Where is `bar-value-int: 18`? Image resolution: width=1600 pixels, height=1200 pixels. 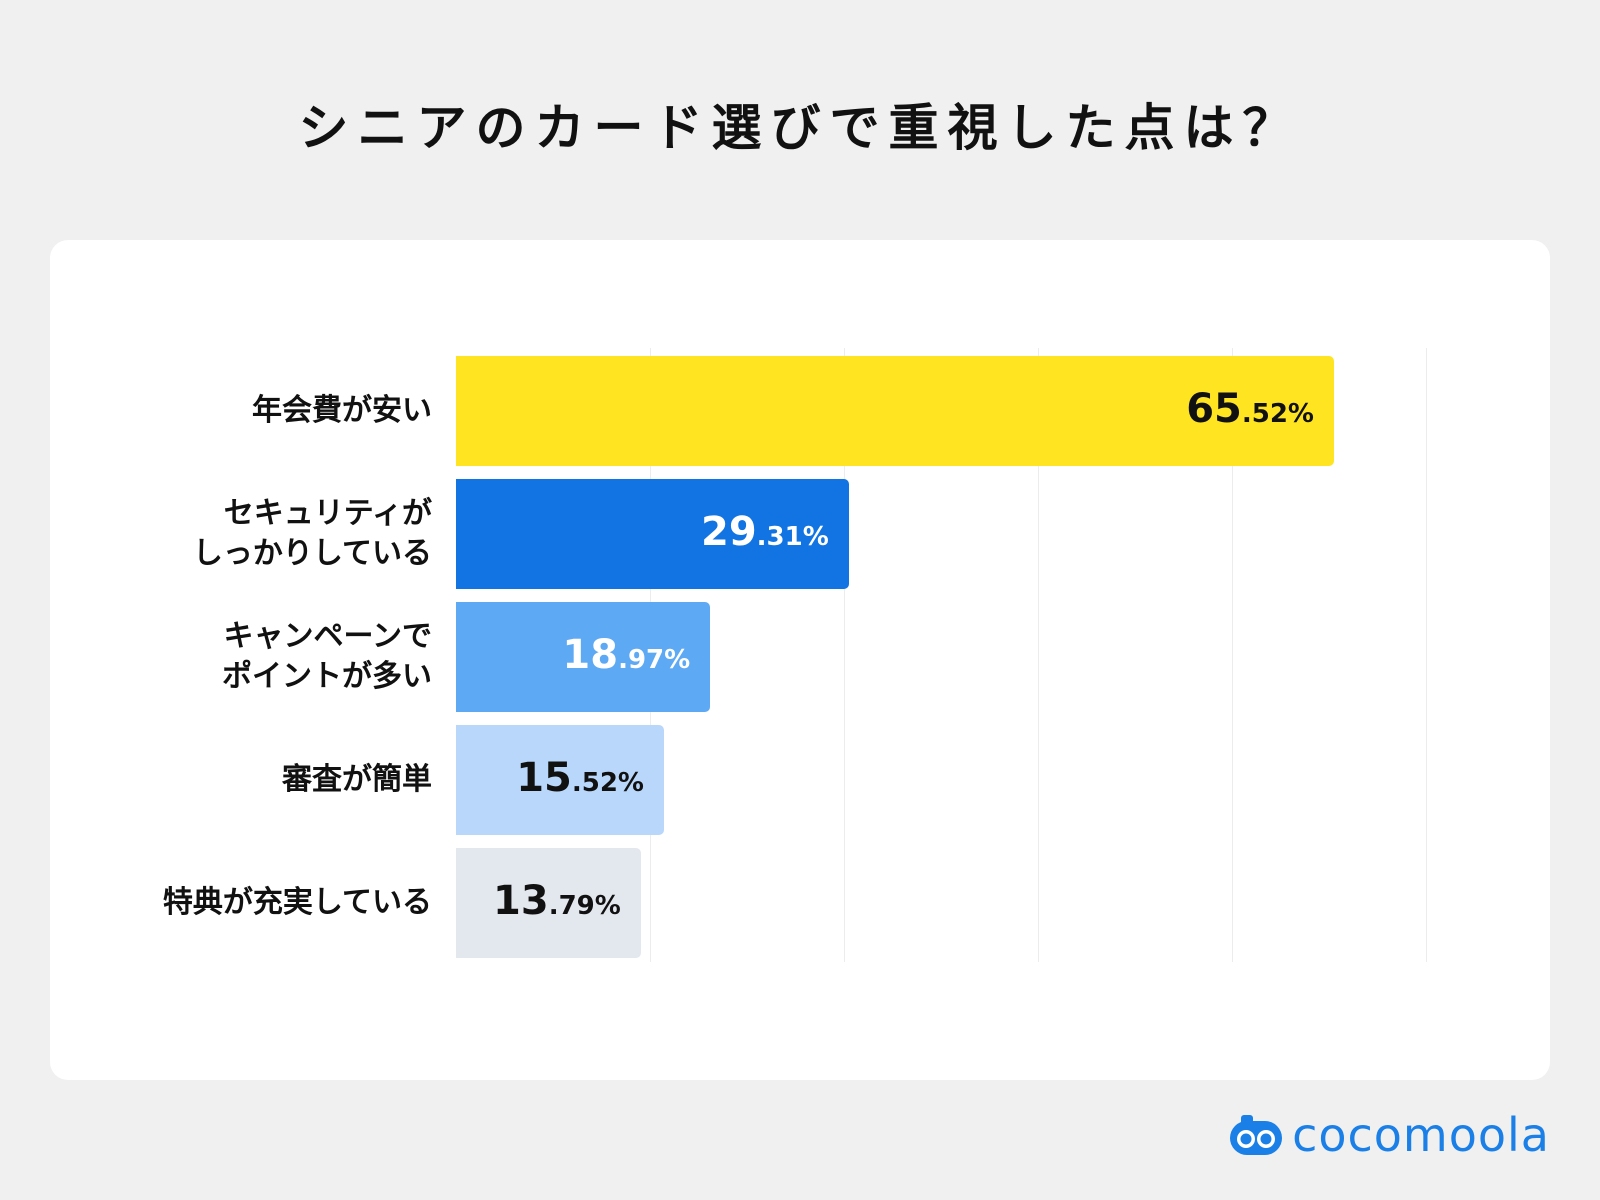 bar-value-int: 18 is located at coordinates (590, 655).